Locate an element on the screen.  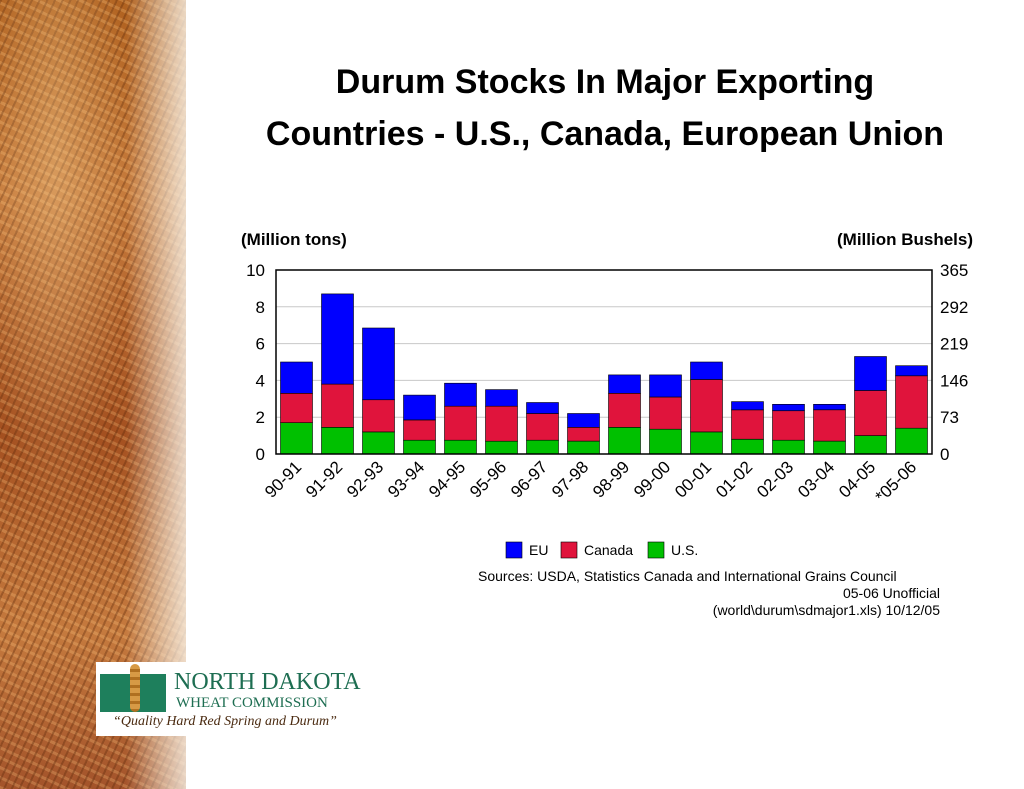
x-tick-label: 94-95 is located at coordinates (447, 479).